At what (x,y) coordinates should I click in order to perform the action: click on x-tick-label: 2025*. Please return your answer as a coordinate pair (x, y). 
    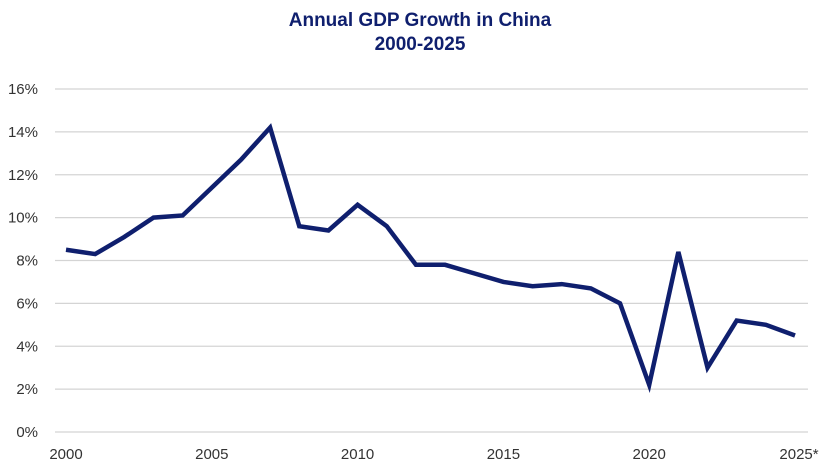
    Looking at the image, I should click on (798, 454).